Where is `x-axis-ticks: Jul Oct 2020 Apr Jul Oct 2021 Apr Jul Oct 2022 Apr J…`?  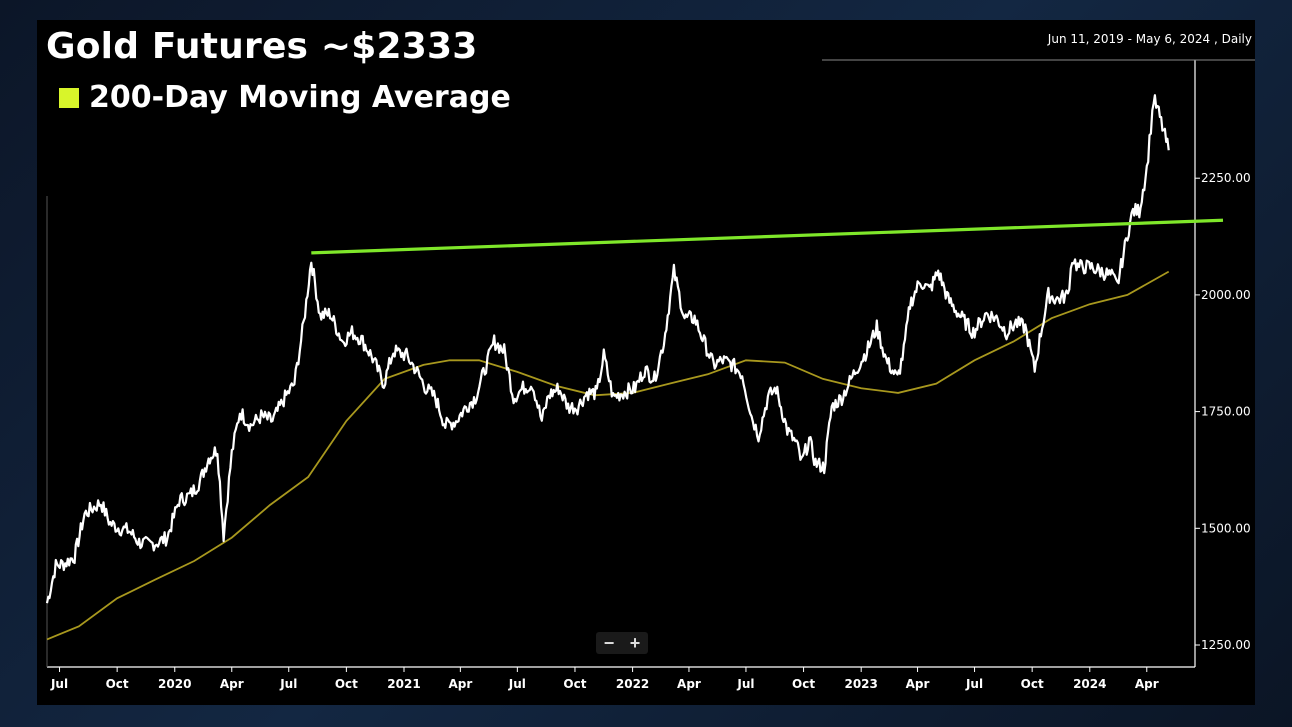 x-axis-ticks: Jul Oct 2020 Apr Jul Oct 2021 Apr Jul Oct 2022 Apr J… is located at coordinates (604, 679).